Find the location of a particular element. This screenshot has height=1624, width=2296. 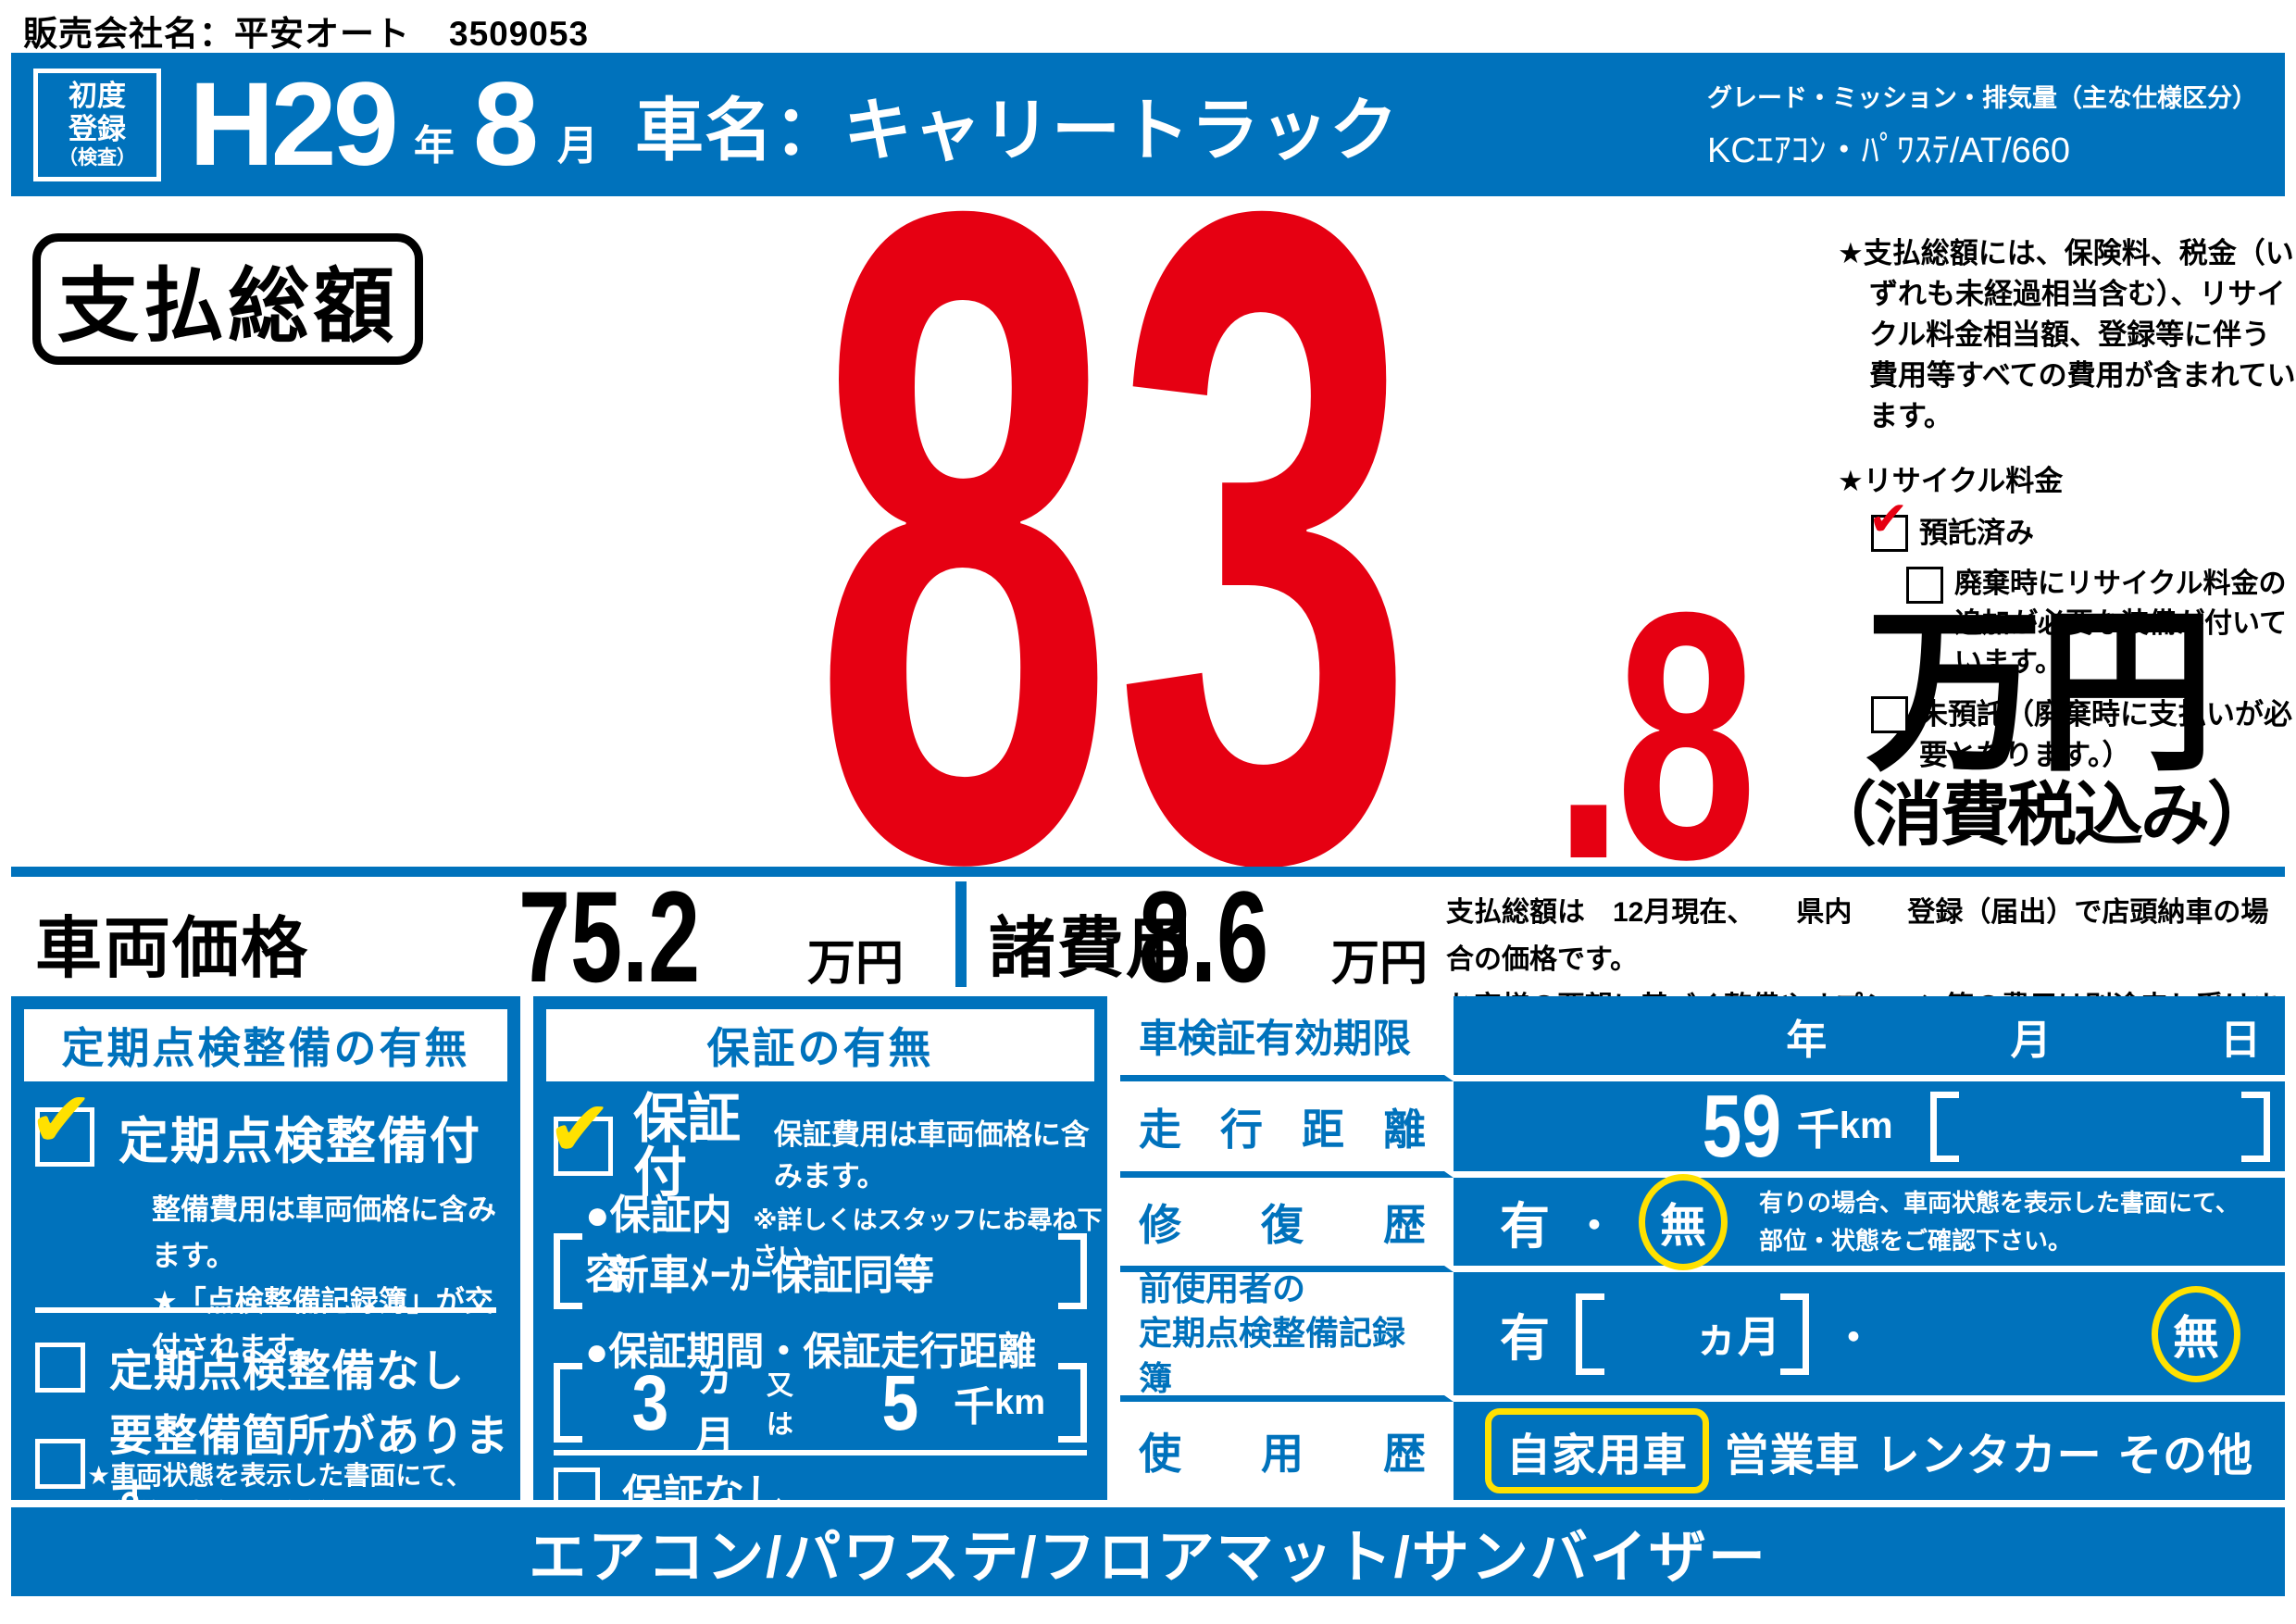

car-name: キャリートラック is located at coordinates (1121, 130).